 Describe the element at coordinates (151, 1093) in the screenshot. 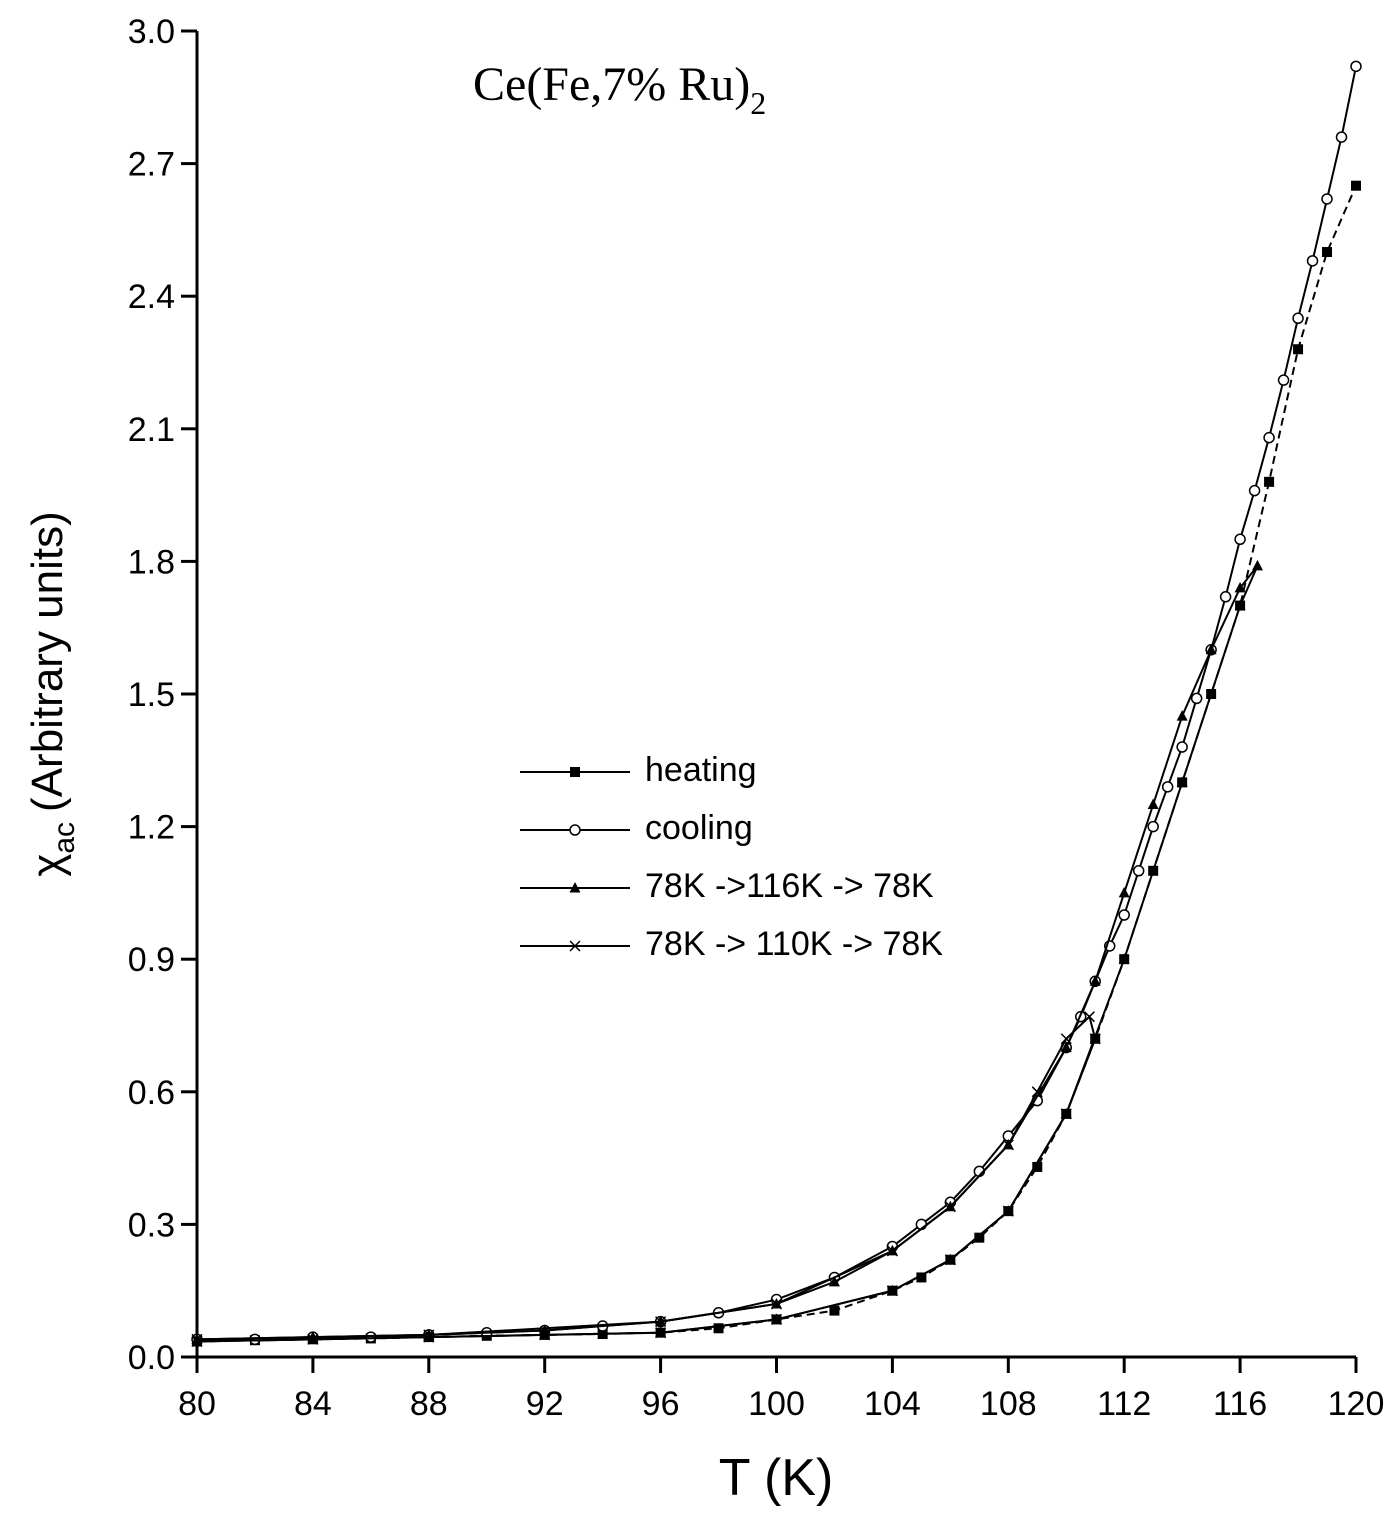

I see `y-tick-label: 0.6` at that location.